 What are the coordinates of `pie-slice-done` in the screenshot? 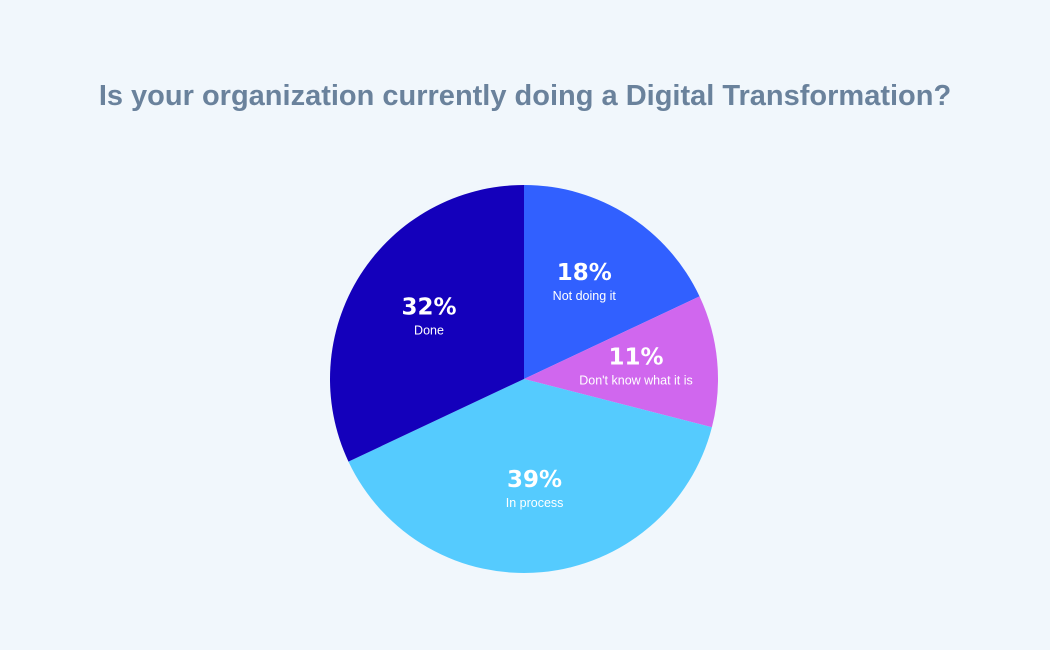 It's located at (426, 323).